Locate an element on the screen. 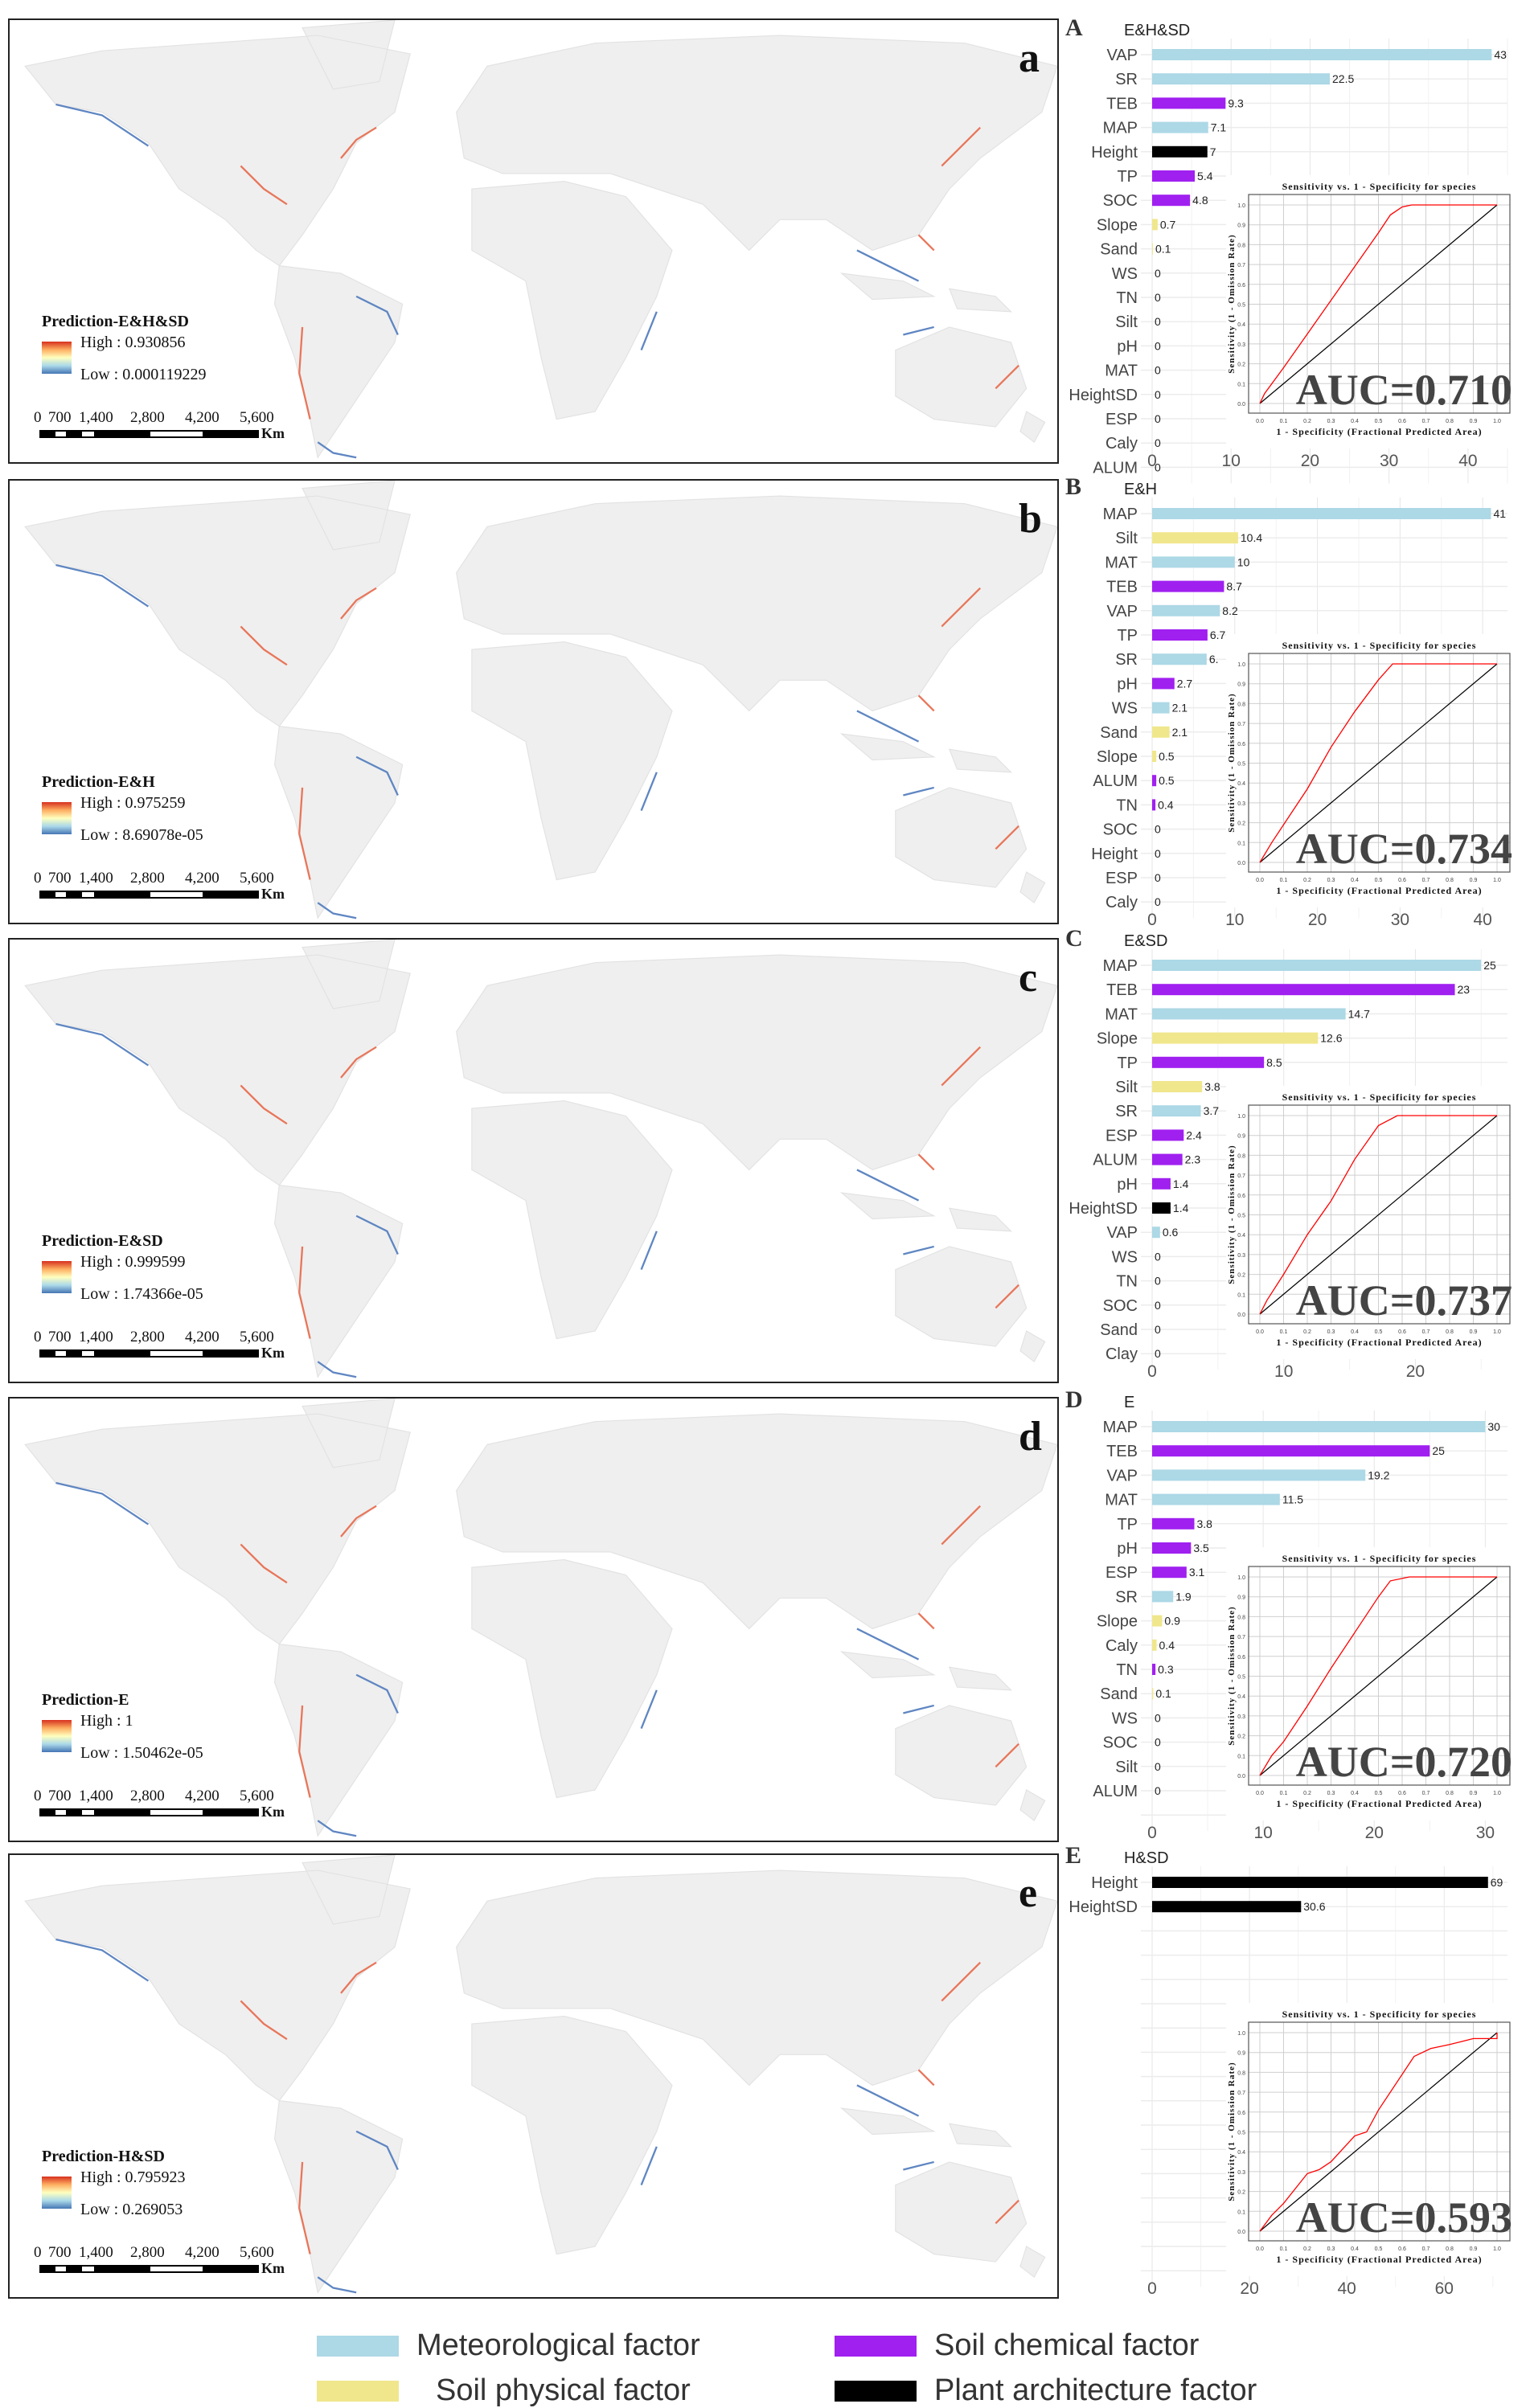 This screenshot has height=2408, width=1530. x-tick-label: 20 is located at coordinates (1374, 1833).